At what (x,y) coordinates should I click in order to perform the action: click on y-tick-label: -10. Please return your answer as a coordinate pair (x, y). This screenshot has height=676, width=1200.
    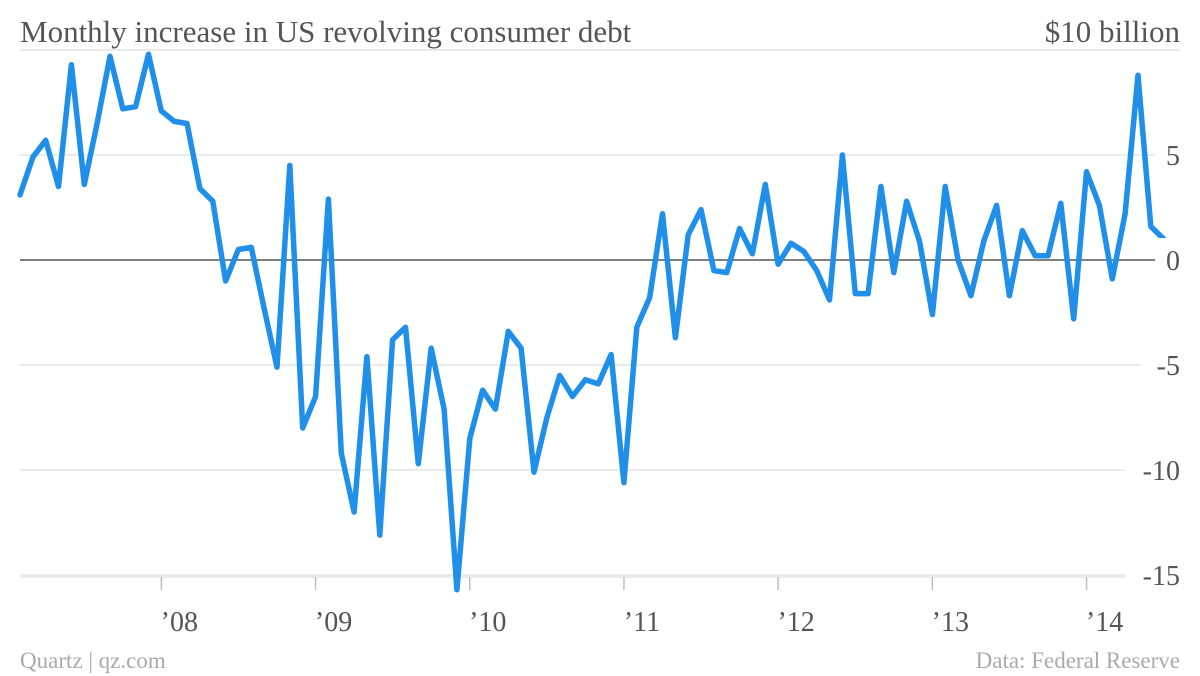
    Looking at the image, I should click on (1161, 471).